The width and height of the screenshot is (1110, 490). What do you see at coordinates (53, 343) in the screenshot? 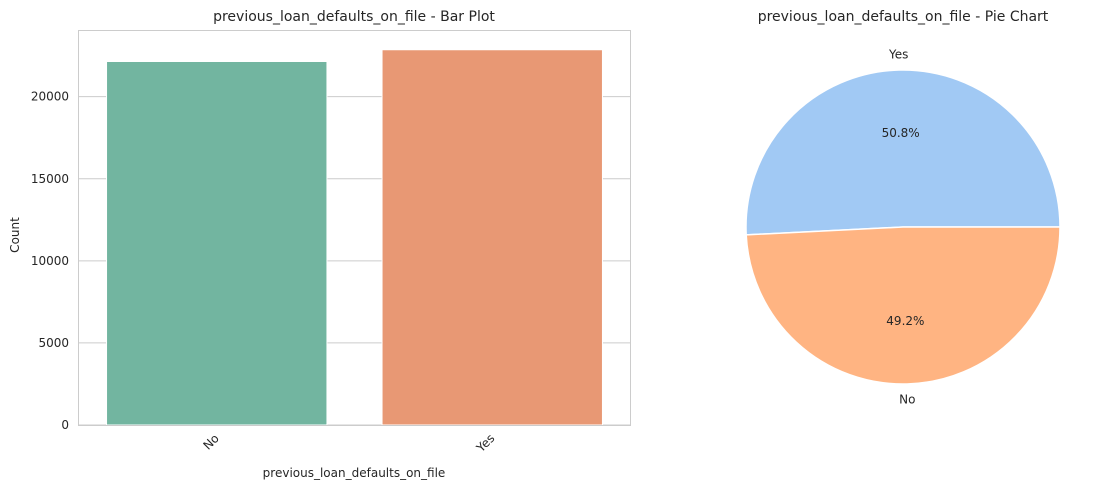
I see `bar-y-tick-label: 5000` at bounding box center [53, 343].